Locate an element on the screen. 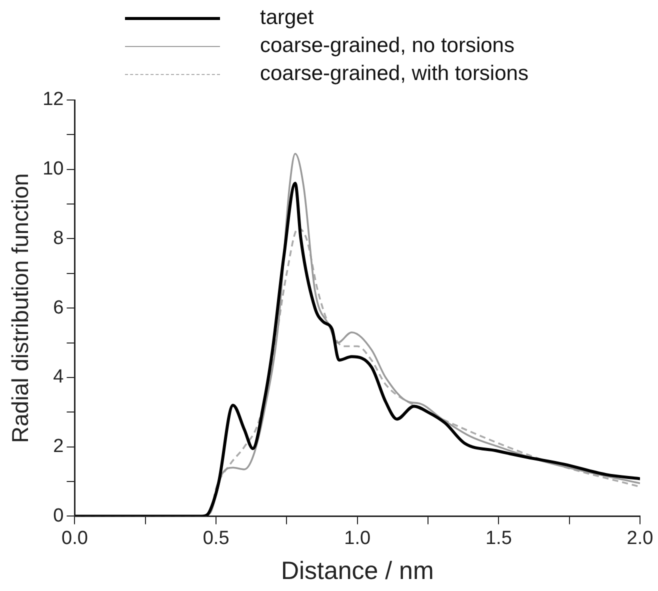 This screenshot has height=591, width=658. x-tick-label: 2.0 is located at coordinates (640, 538).